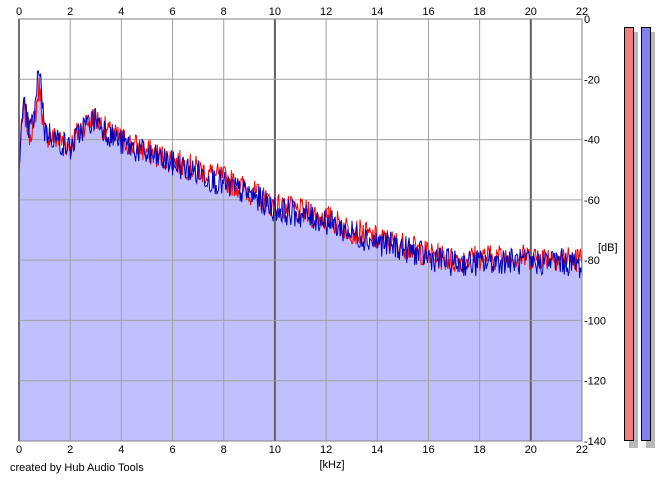  Describe the element at coordinates (592, 201) in the screenshot. I see `y-tick-label: -60` at that location.